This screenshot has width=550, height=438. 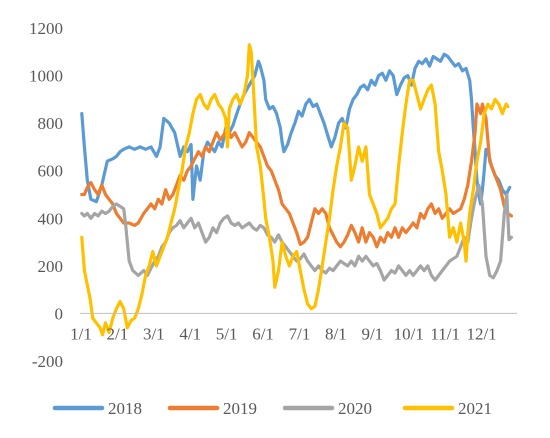 I want to click on y-tick-label: 1000, so click(x=46, y=76).